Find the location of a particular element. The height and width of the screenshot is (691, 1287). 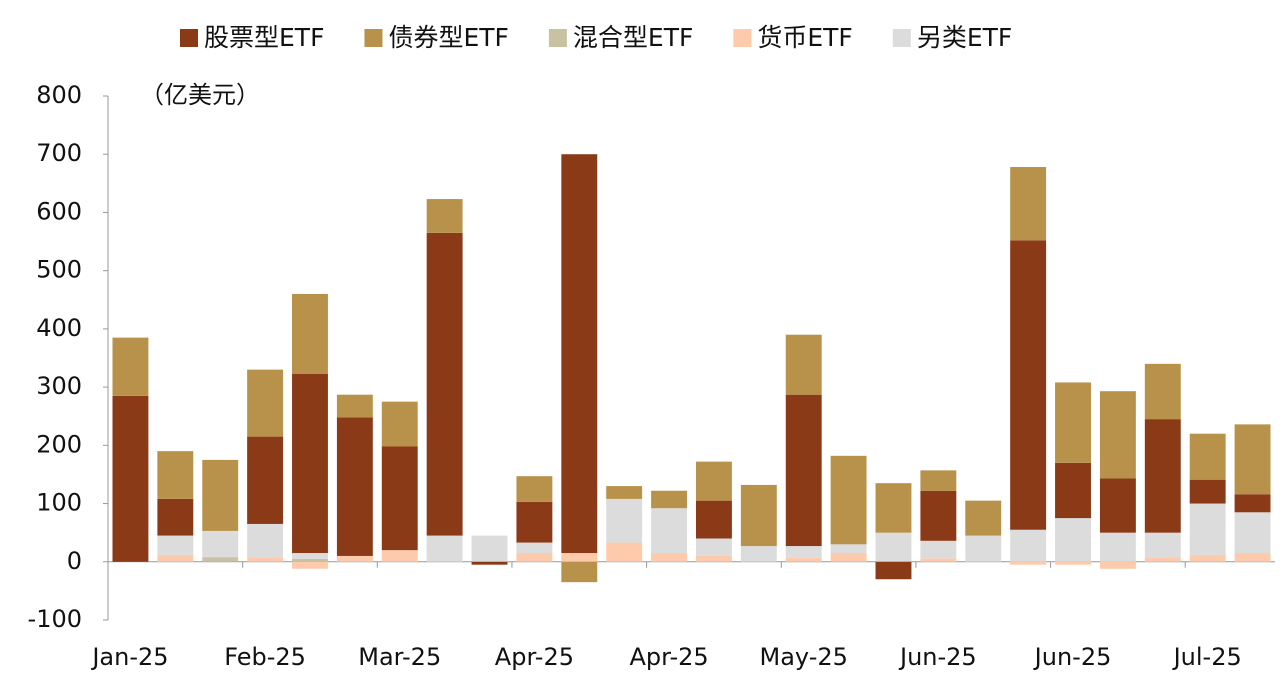

y-tick-label: -100 is located at coordinates (55, 619).